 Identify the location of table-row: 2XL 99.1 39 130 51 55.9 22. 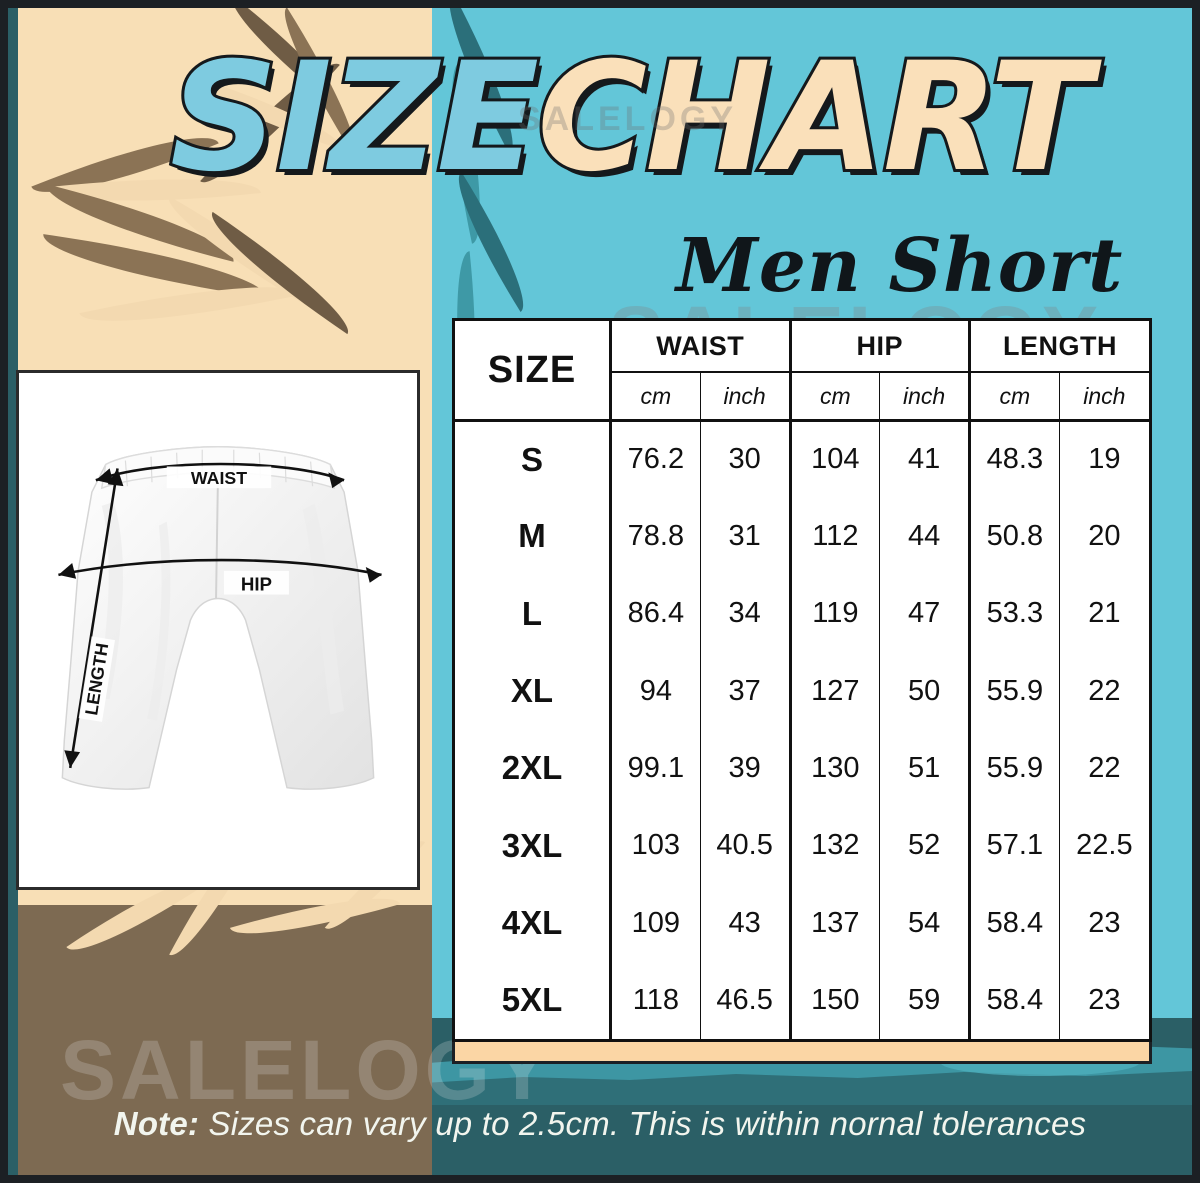
(802, 768).